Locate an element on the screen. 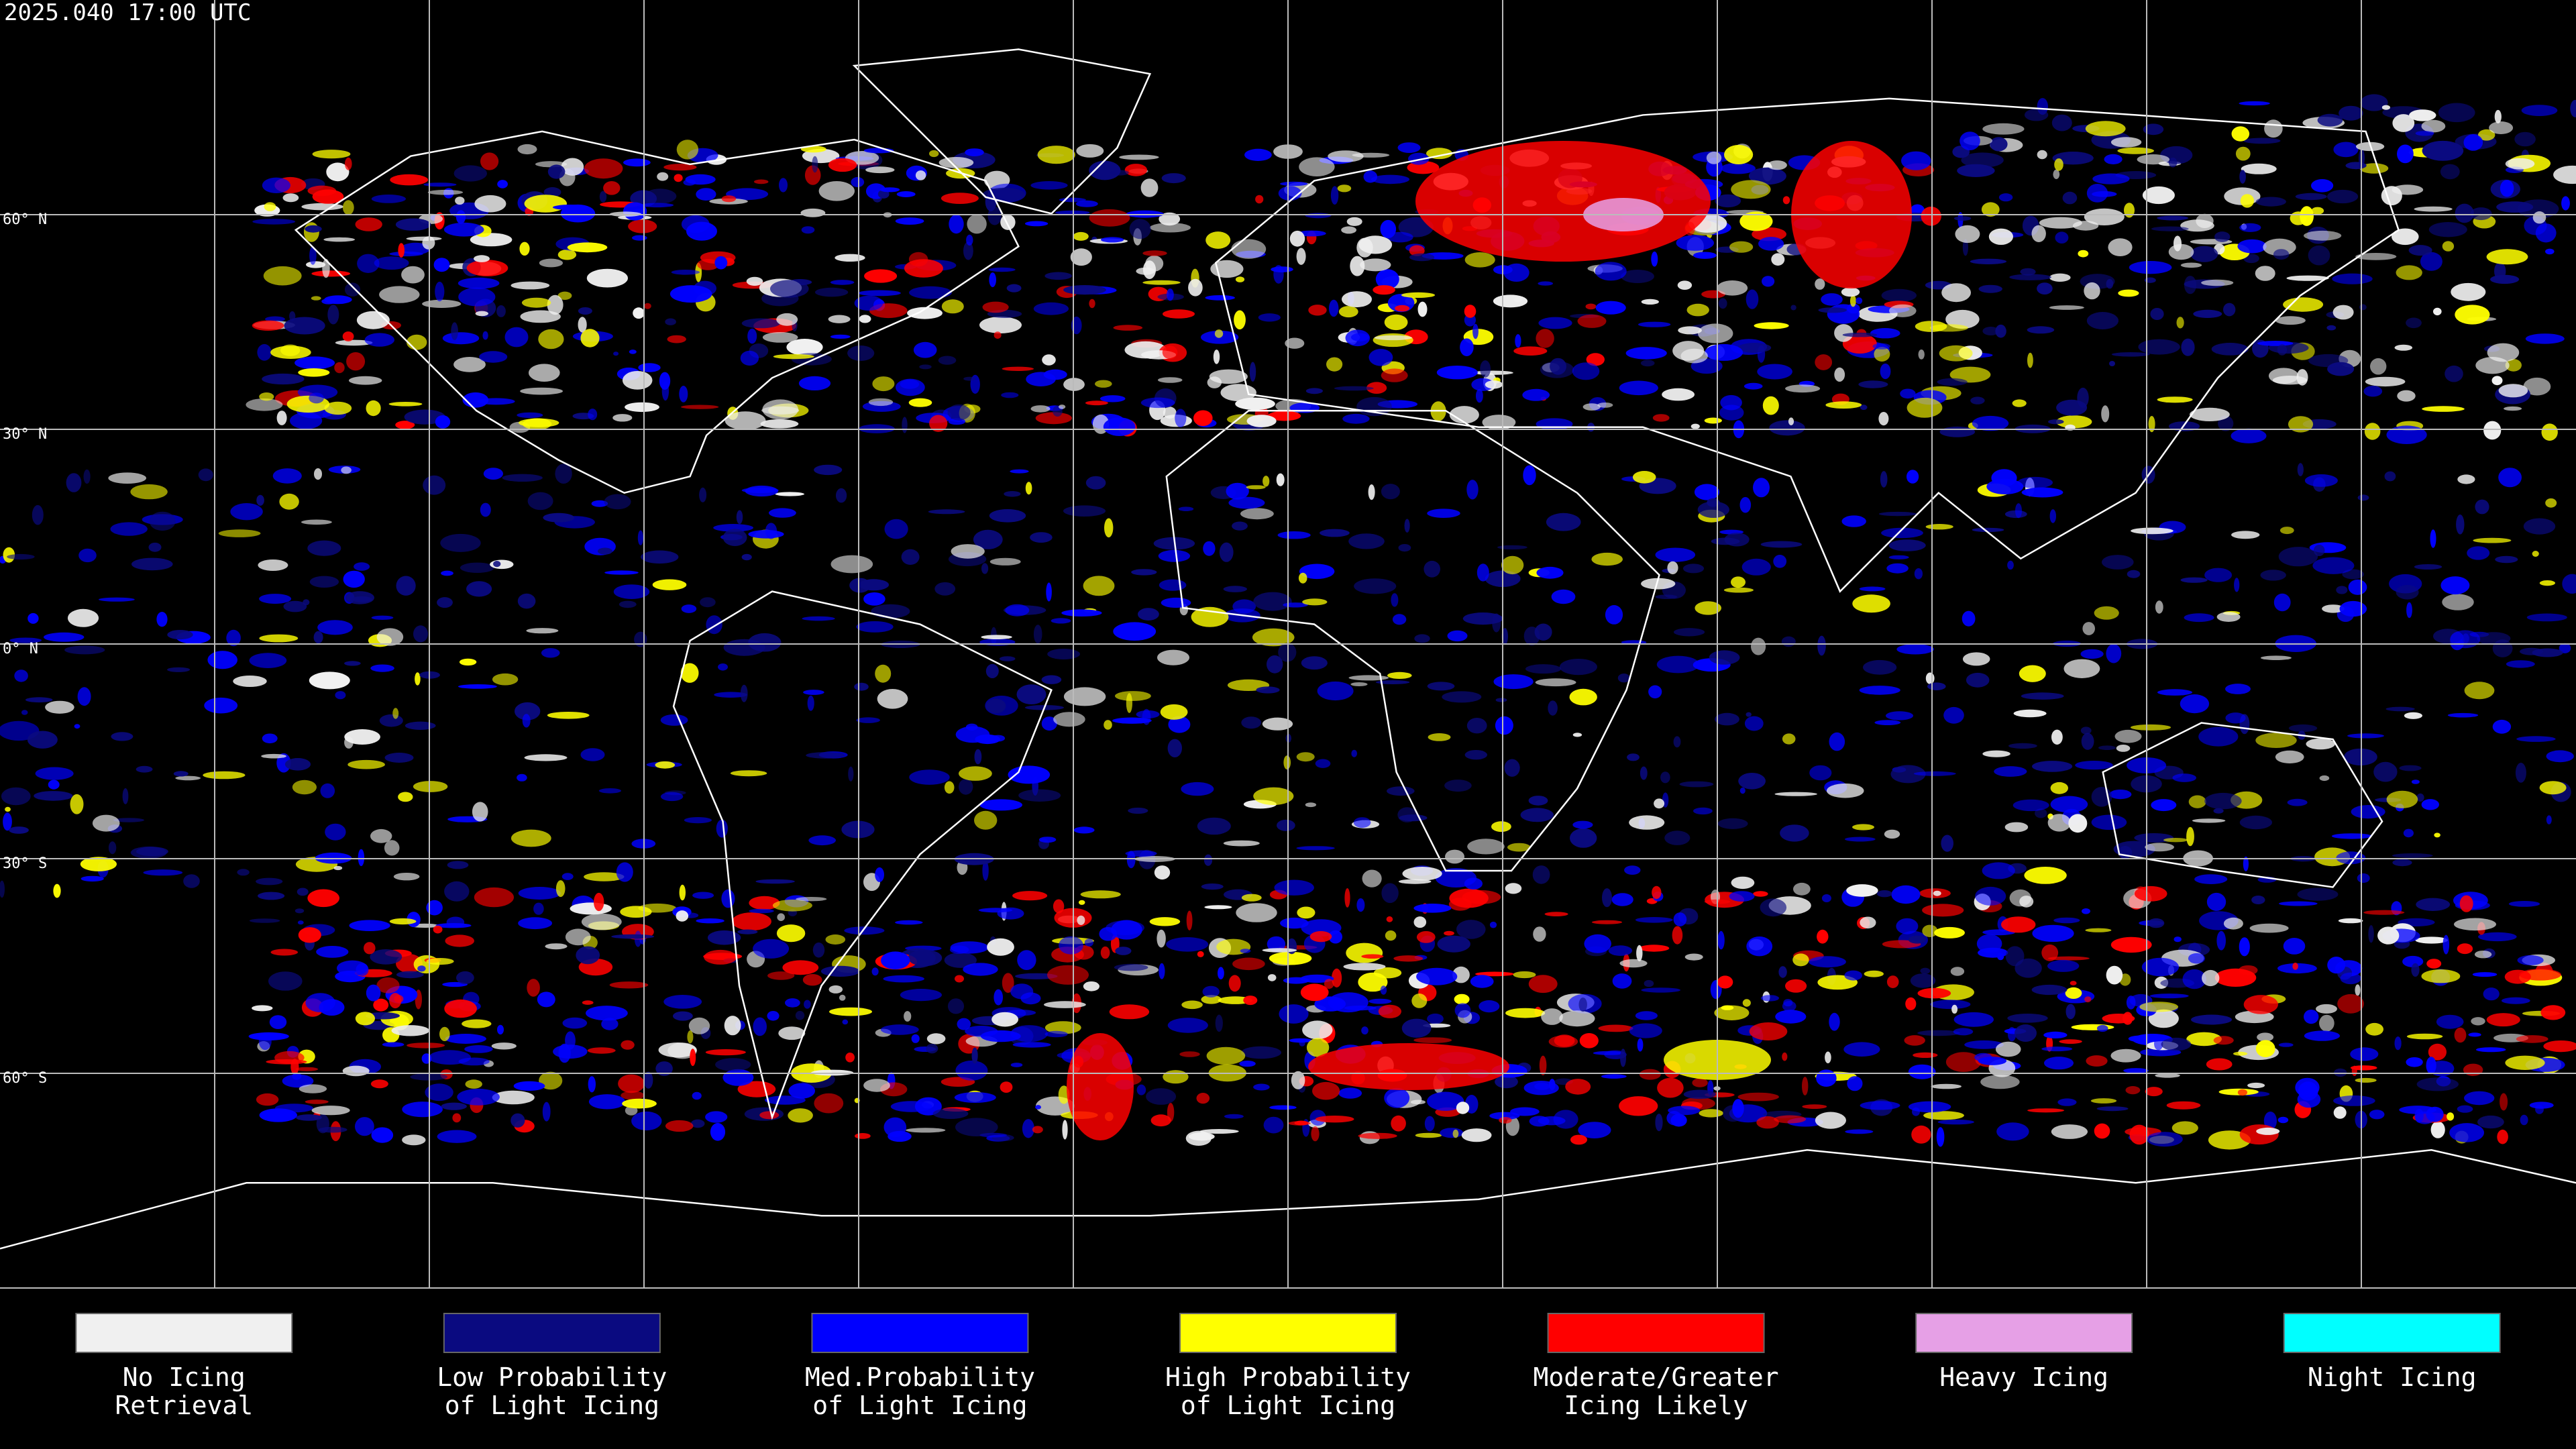 Image resolution: width=2576 pixels, height=1449 pixels. antarctica is located at coordinates (1288, 1199).